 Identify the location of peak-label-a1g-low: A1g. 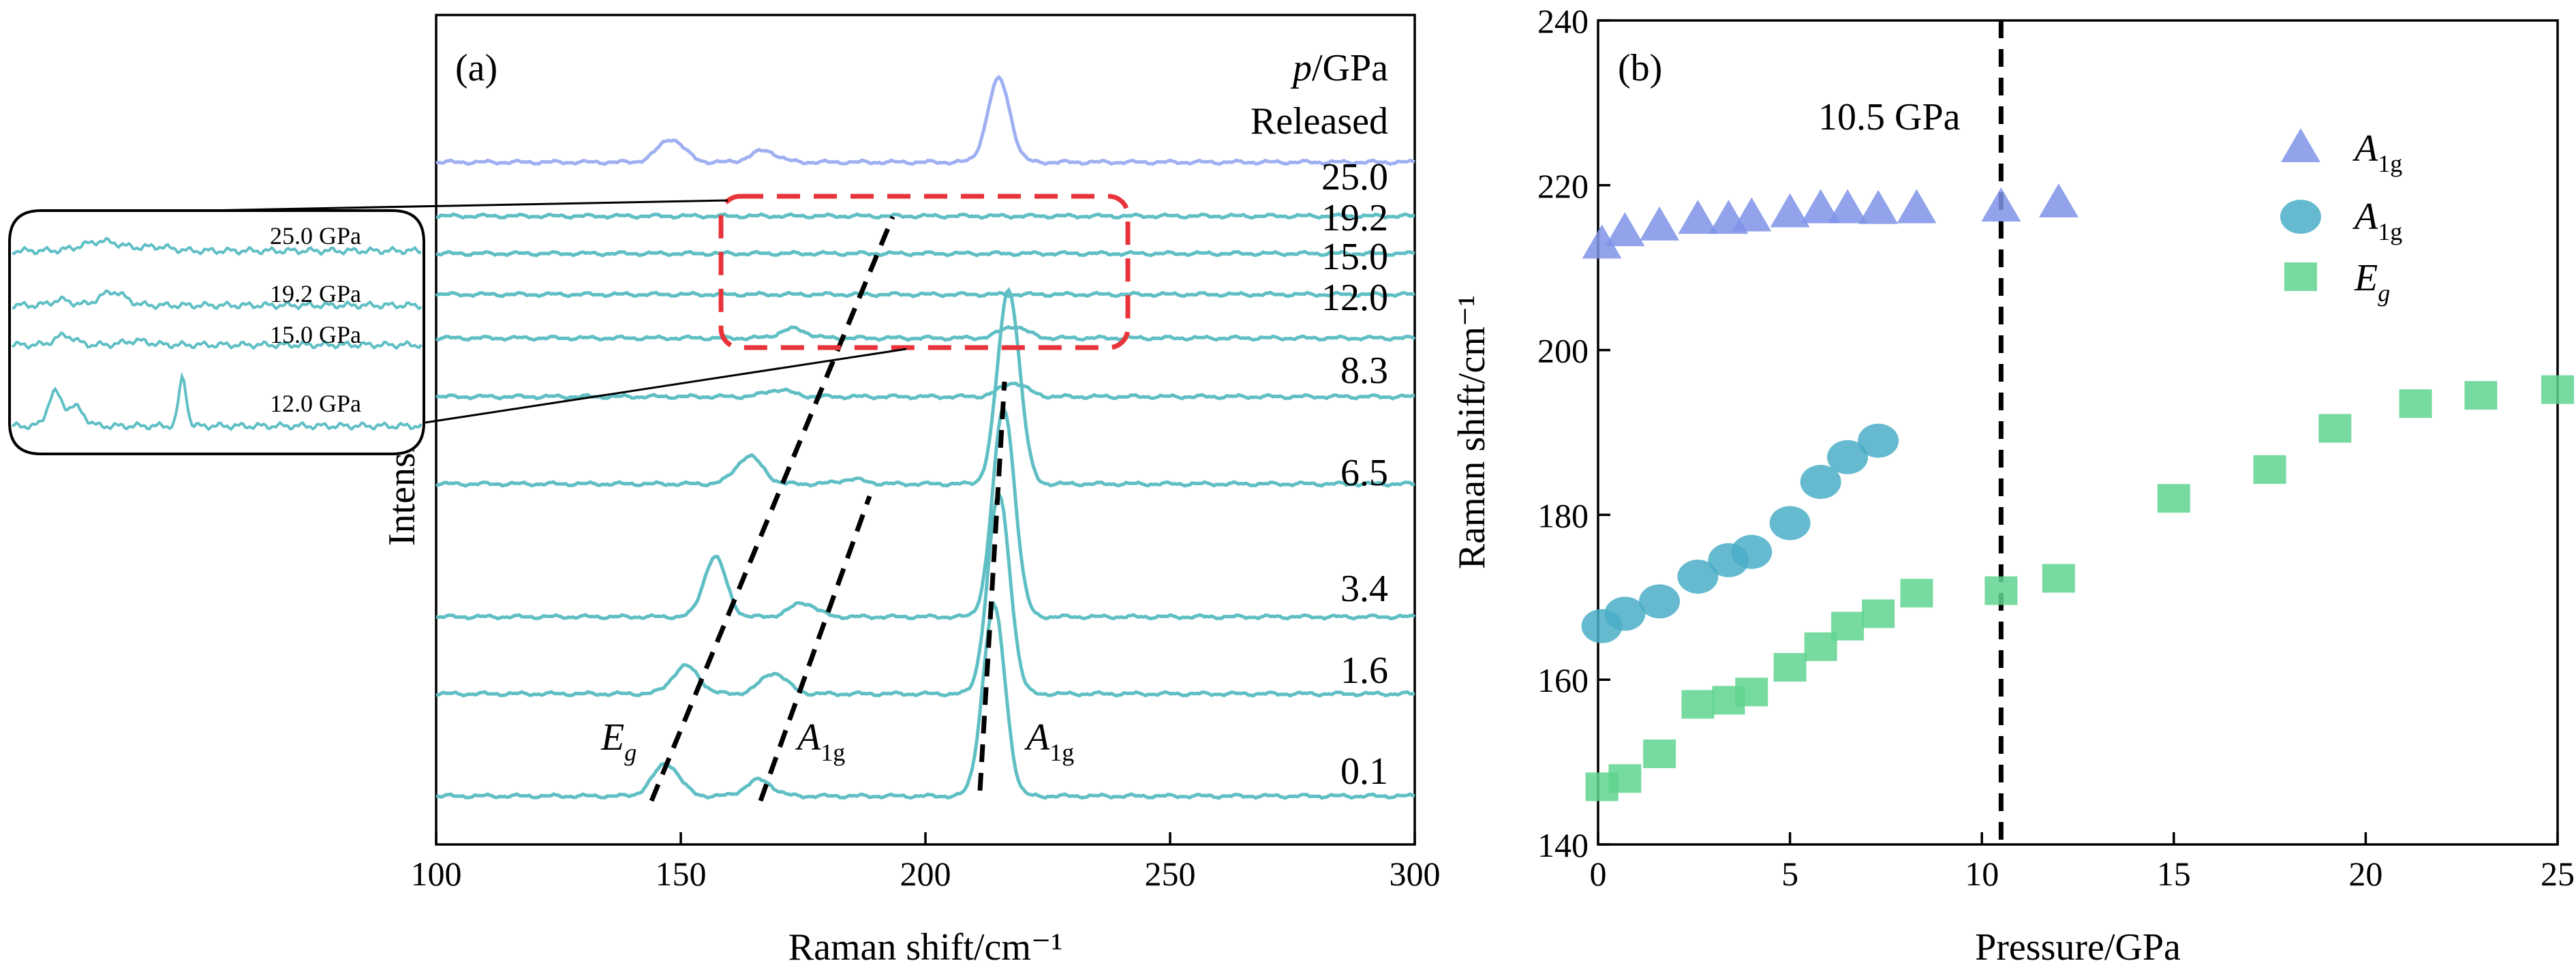
(820, 741).